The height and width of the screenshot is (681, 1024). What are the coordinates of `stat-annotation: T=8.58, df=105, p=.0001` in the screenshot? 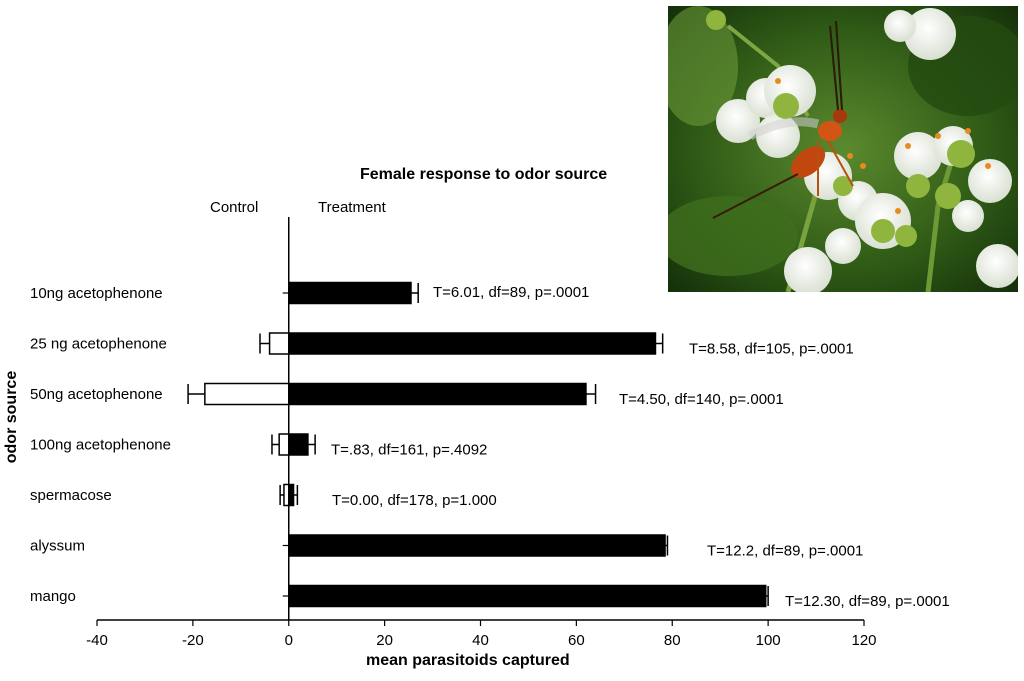 It's located at (771, 349).